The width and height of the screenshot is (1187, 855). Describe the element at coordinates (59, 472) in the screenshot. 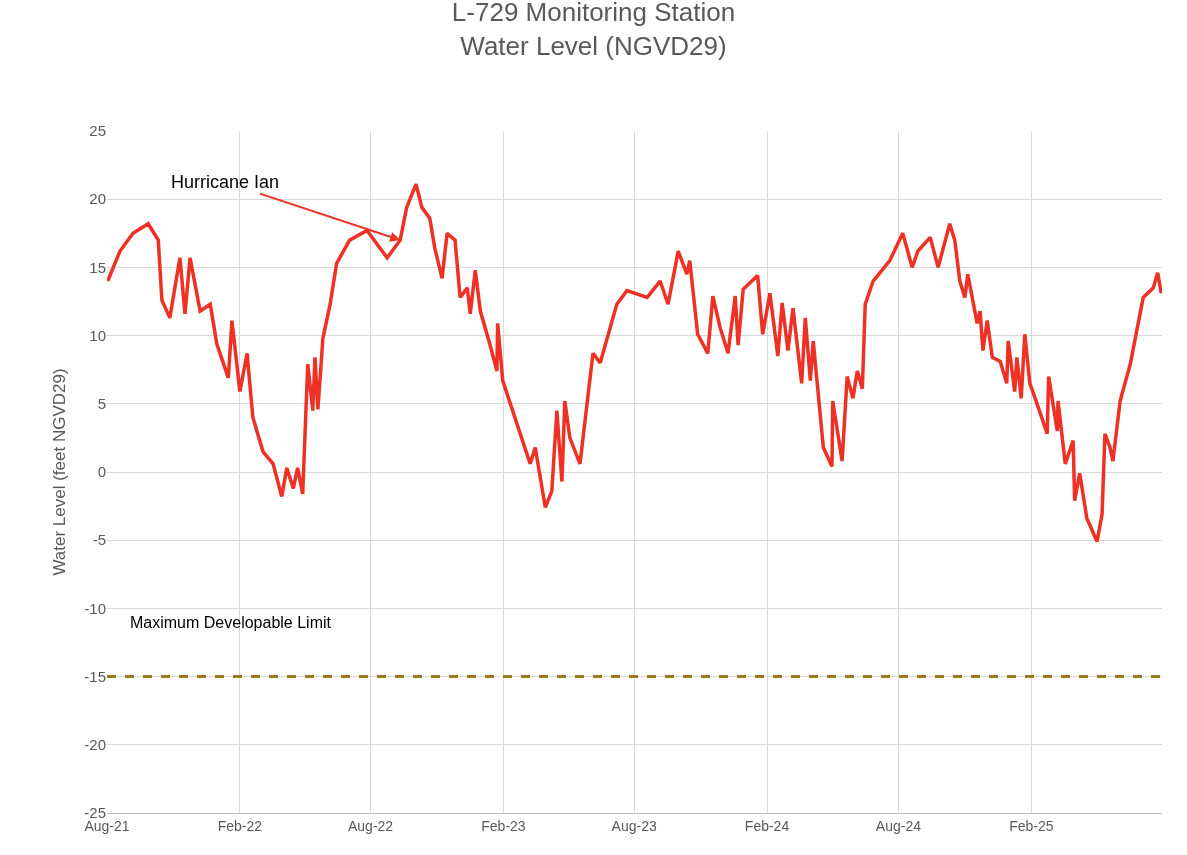

I see `y-axis-title: Water Level (feet NGVD29)` at that location.